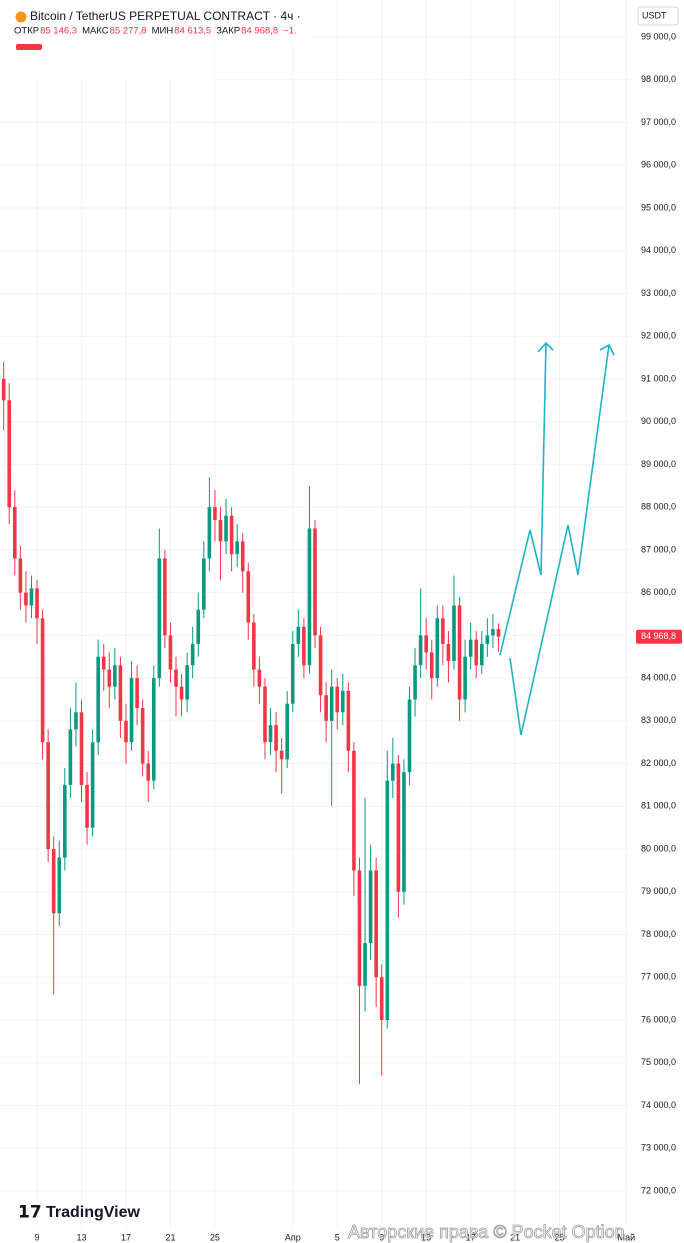  What do you see at coordinates (58, 31) in the screenshot?
I see `ohlc-value: 85 146,3` at bounding box center [58, 31].